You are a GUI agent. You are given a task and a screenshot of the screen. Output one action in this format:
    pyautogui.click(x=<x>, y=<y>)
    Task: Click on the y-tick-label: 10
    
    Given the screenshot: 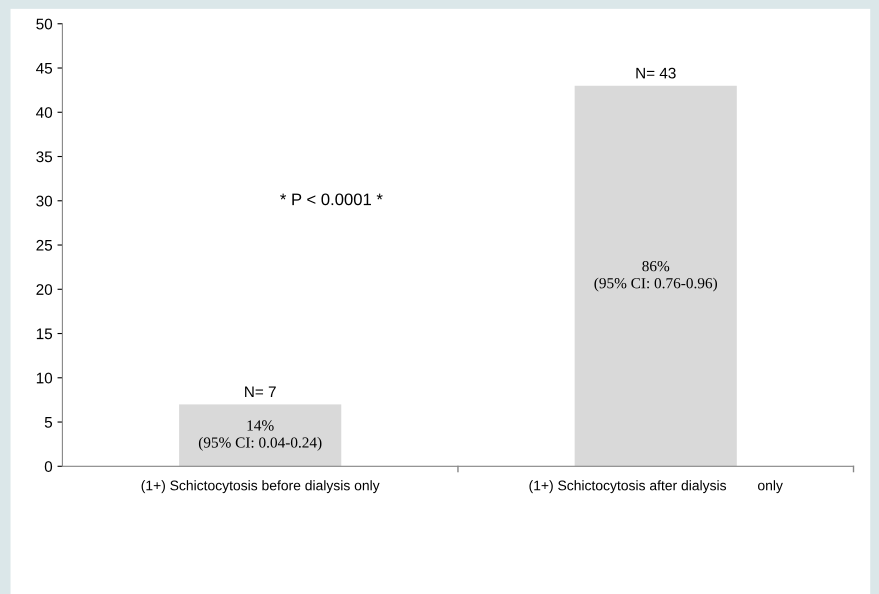 What is the action you would take?
    pyautogui.click(x=44, y=378)
    